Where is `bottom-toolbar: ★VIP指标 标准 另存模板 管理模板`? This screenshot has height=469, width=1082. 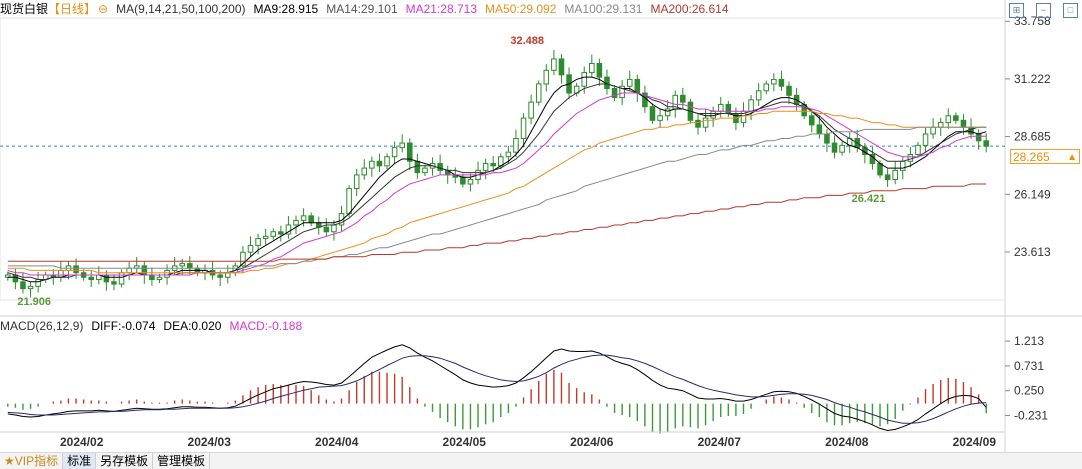
bottom-toolbar: ★VIP指标 标准 另存模板 管理模板 is located at coordinates (541, 460).